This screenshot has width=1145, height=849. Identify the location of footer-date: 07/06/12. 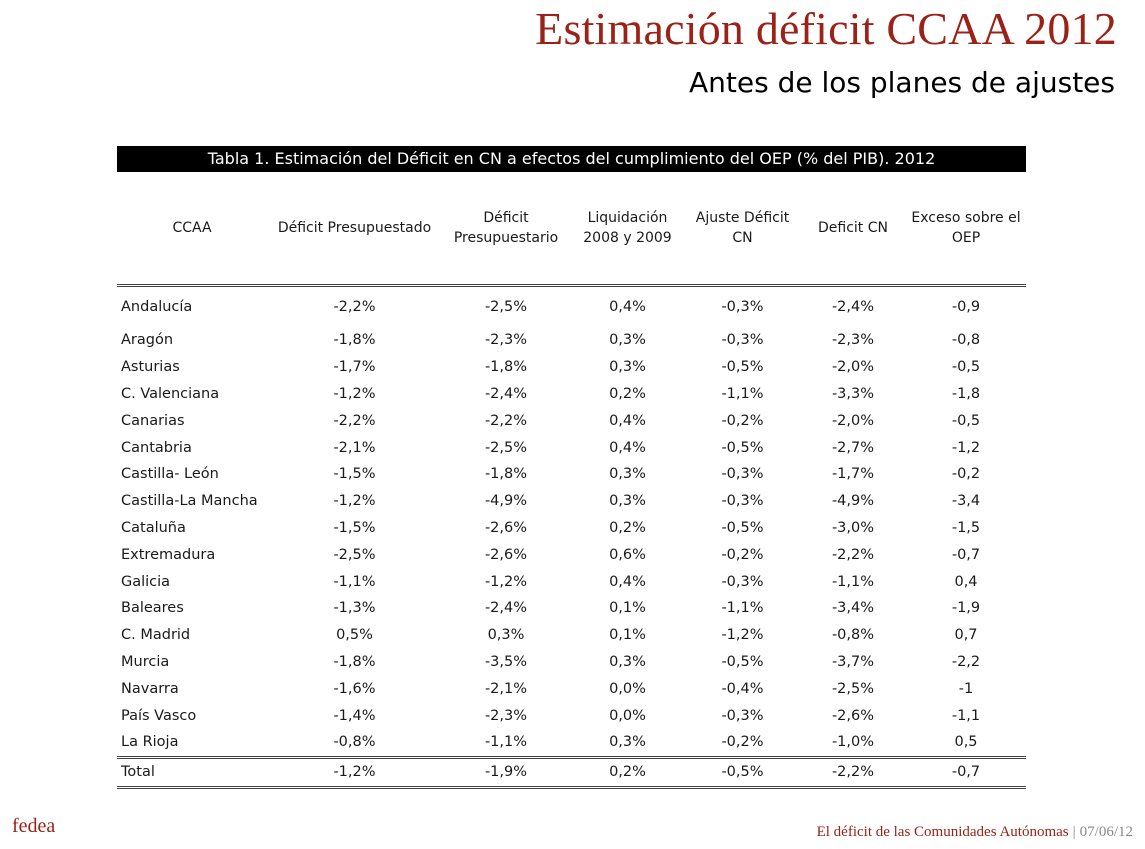
(1106, 832).